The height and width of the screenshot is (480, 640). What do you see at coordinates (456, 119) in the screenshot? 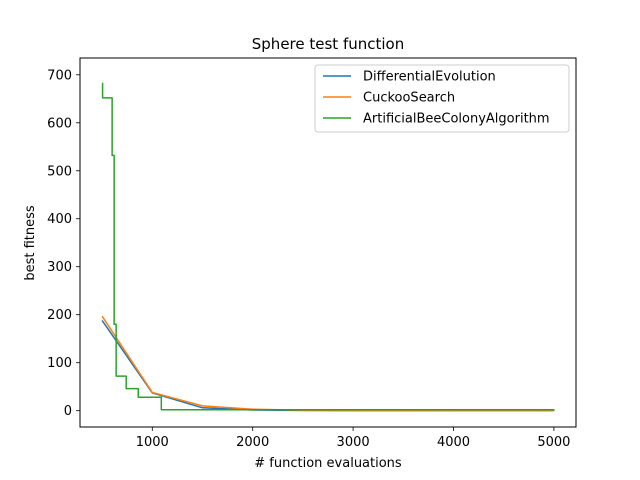
I see `legend-label-2: ArtificialBeeColonyAlgorithm` at bounding box center [456, 119].